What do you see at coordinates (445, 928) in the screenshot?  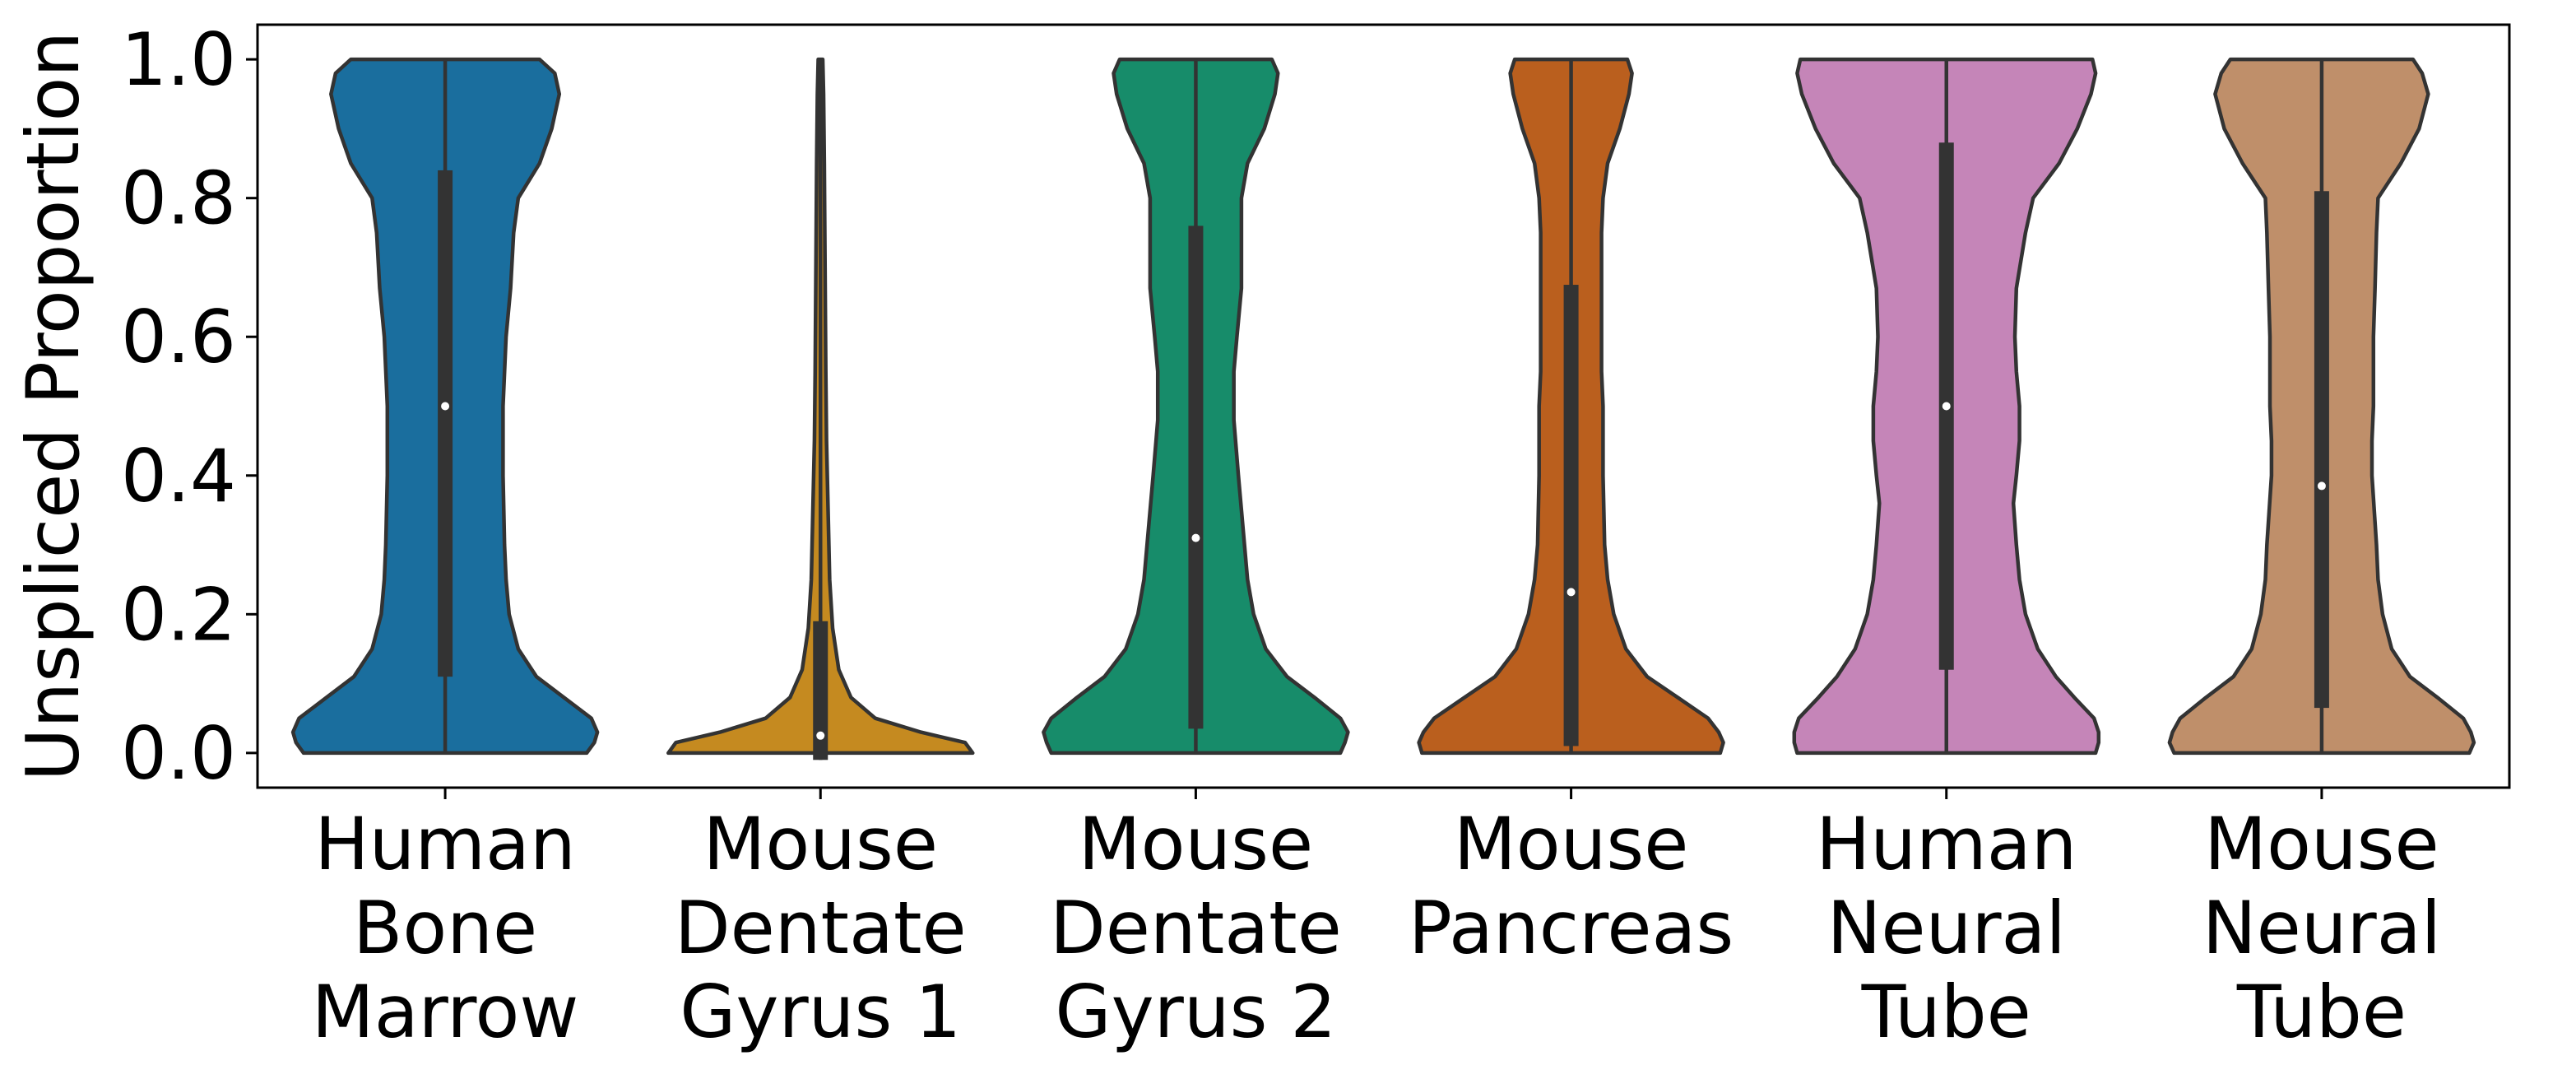 I see `x-category-label: Bone` at bounding box center [445, 928].